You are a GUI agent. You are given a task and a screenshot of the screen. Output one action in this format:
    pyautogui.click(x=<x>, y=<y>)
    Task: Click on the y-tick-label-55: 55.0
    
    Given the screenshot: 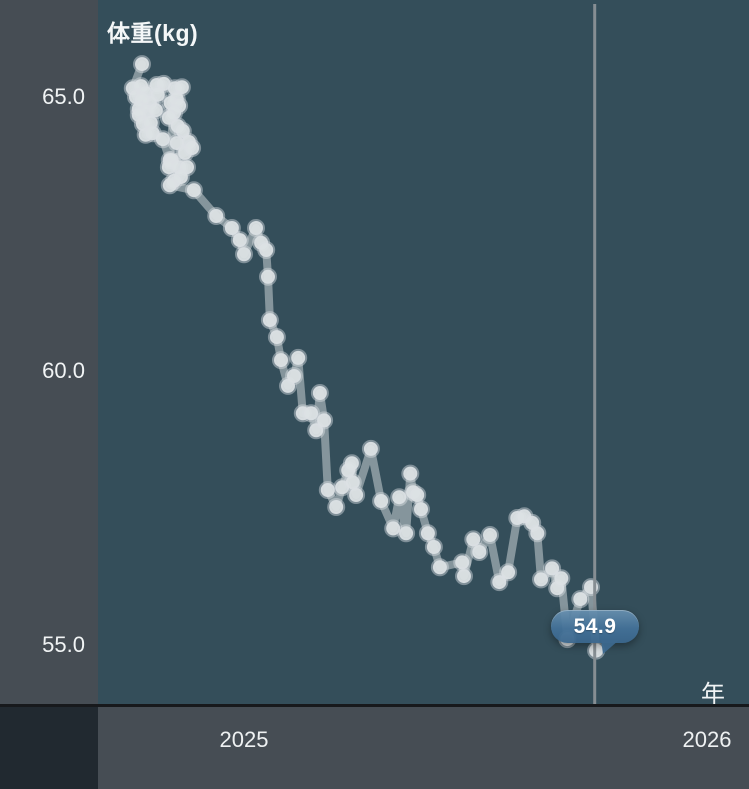 What is the action you would take?
    pyautogui.click(x=63, y=644)
    